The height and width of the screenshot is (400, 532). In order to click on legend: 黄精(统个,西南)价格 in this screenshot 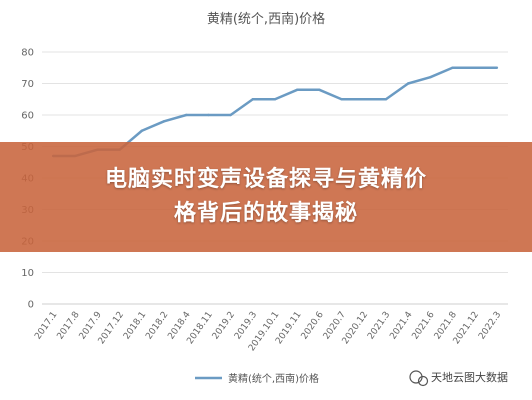, I will do `click(257, 378)`.